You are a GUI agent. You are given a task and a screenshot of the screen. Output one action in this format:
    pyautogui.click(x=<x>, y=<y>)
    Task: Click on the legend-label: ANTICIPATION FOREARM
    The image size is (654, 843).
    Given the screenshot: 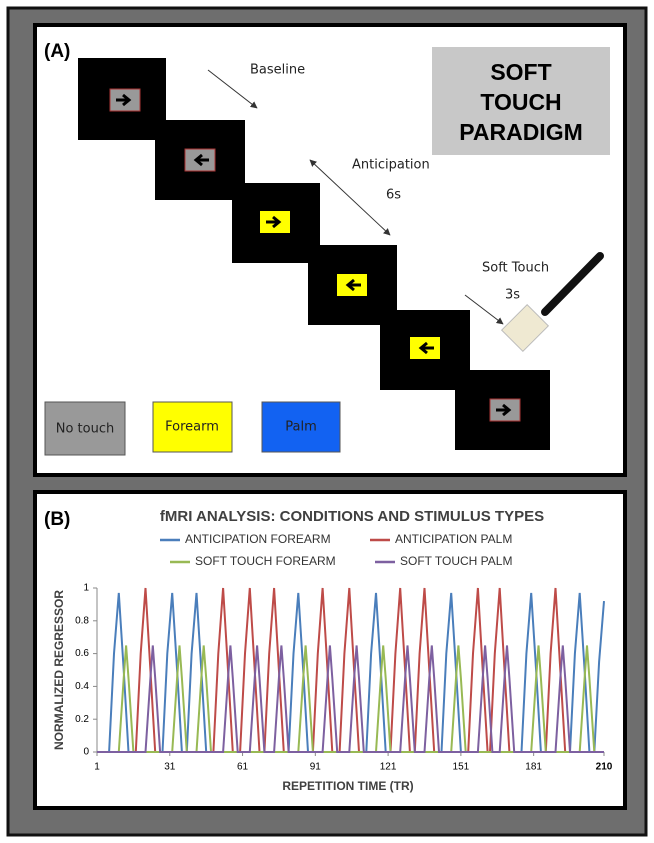 What is the action you would take?
    pyautogui.click(x=258, y=539)
    